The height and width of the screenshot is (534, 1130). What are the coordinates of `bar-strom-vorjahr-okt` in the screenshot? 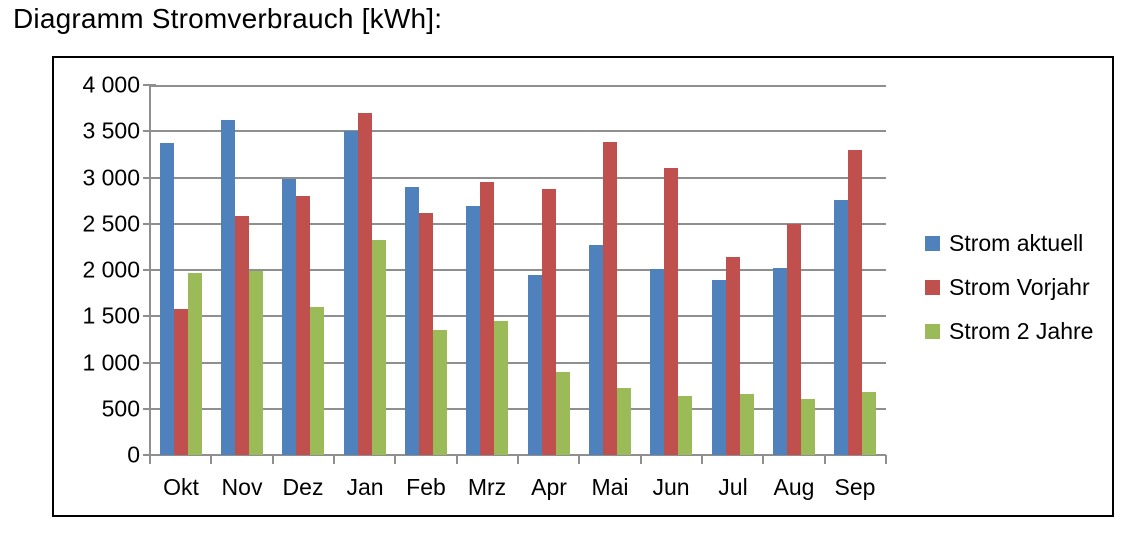 It's located at (181, 382).